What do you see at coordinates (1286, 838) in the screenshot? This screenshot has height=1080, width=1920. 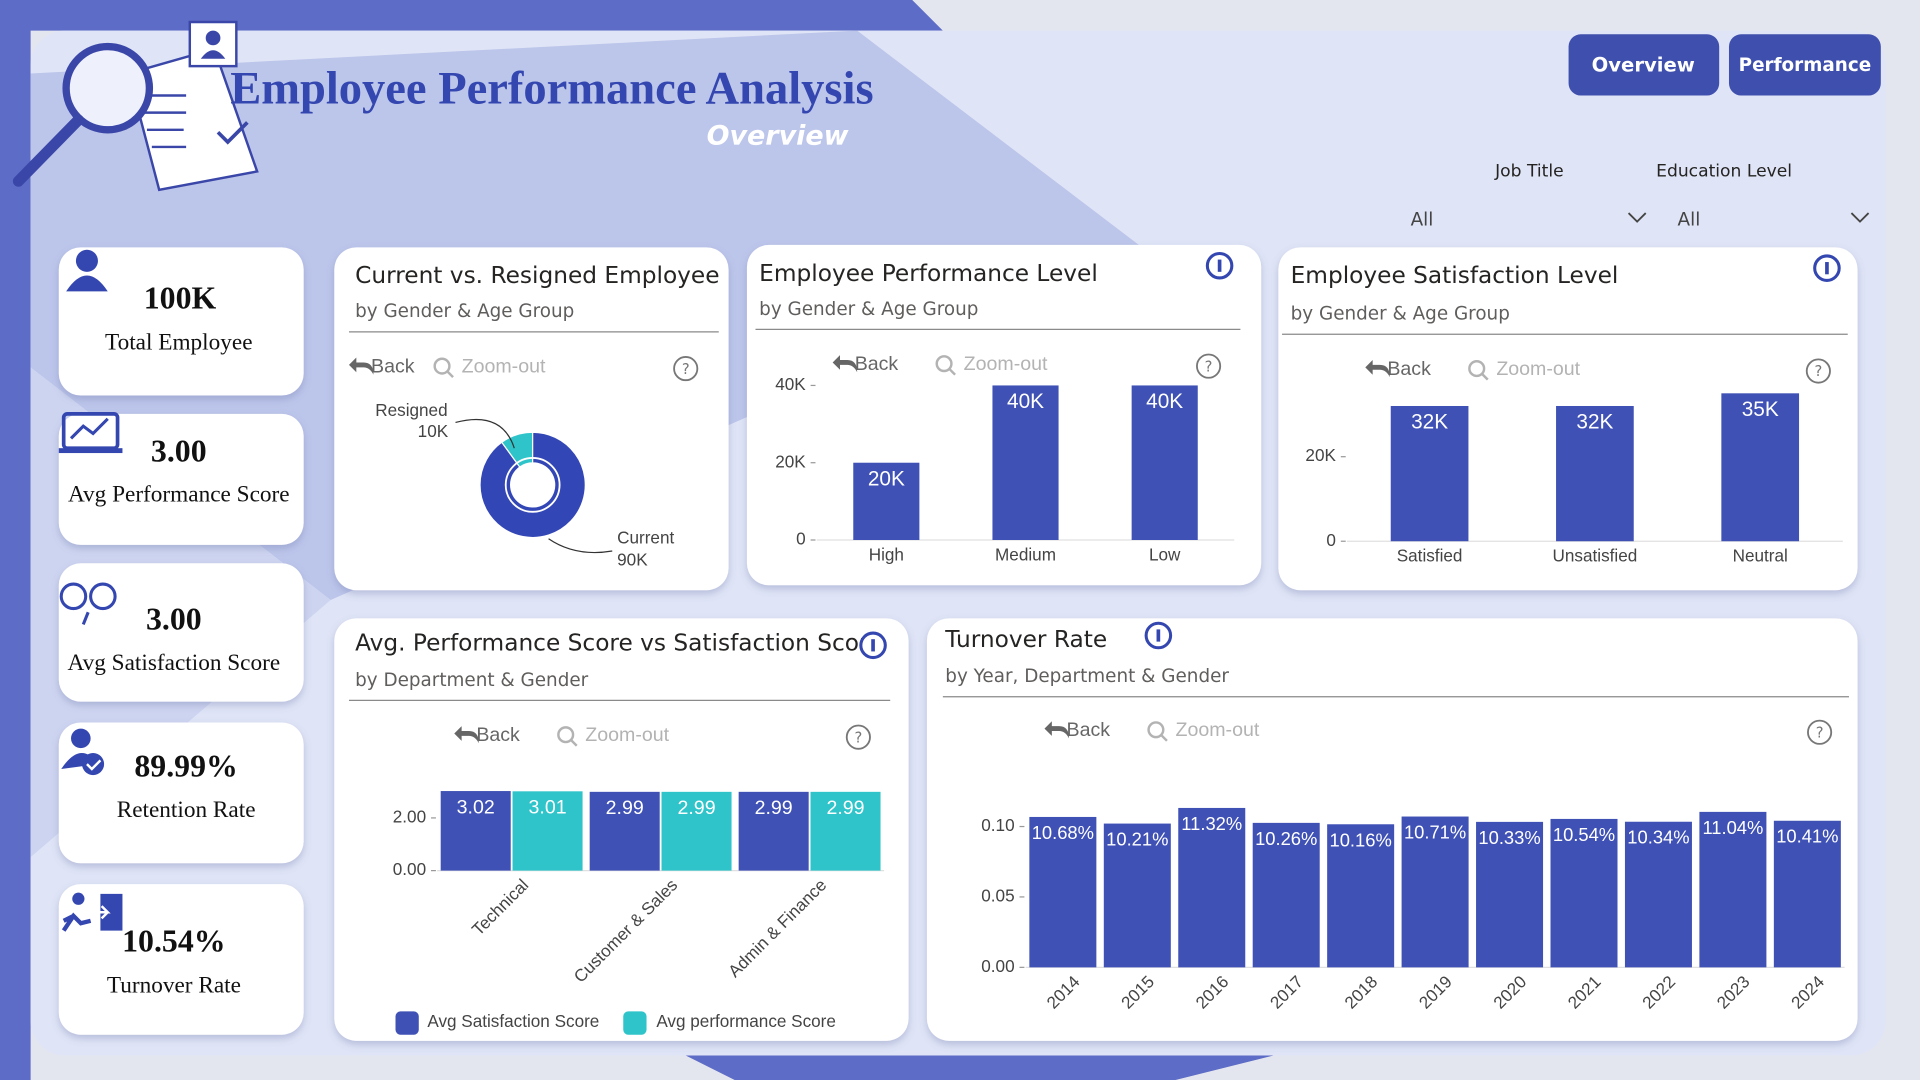 I see `bar-value-label: 10.26%` at bounding box center [1286, 838].